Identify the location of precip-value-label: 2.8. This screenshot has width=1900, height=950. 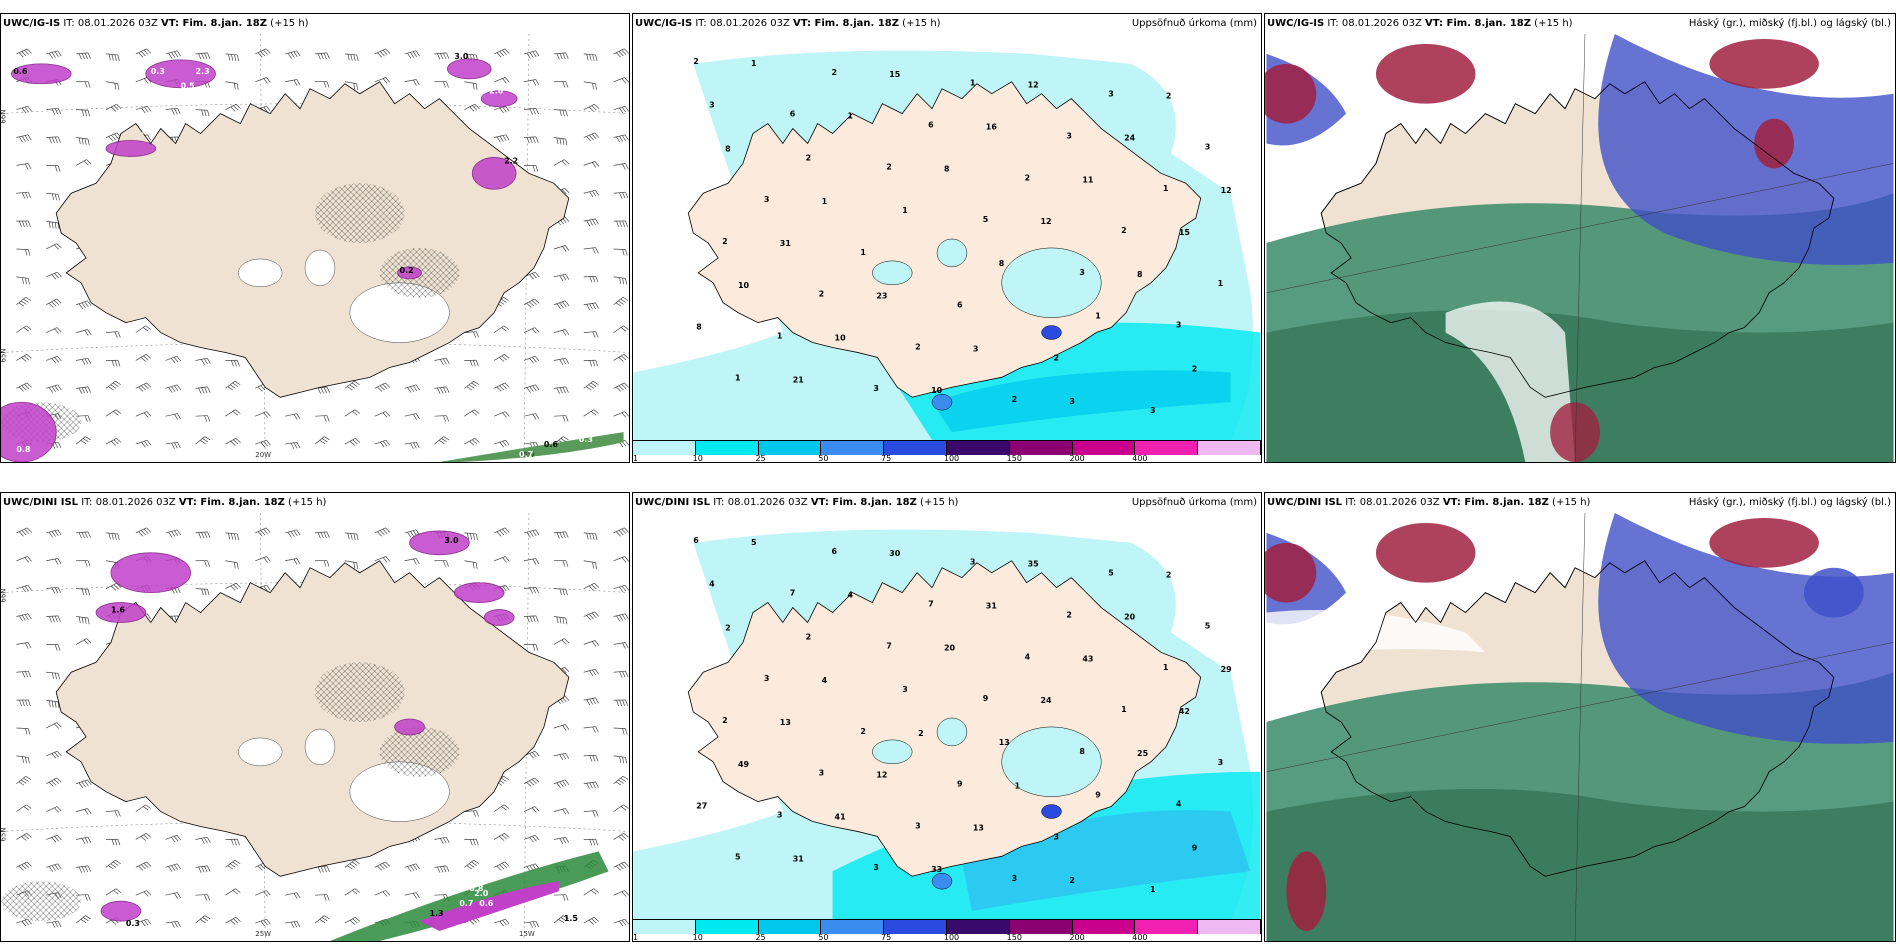
(486, 580).